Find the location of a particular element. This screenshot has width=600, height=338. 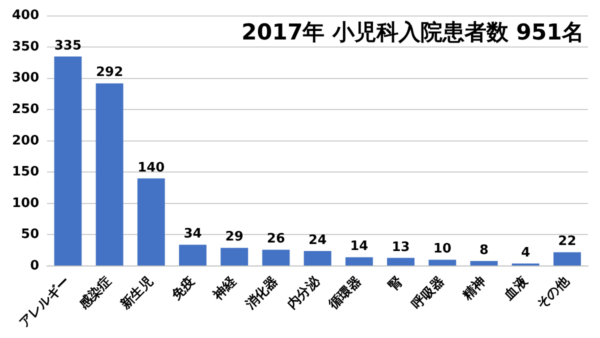

data-label: 4 is located at coordinates (525, 252).